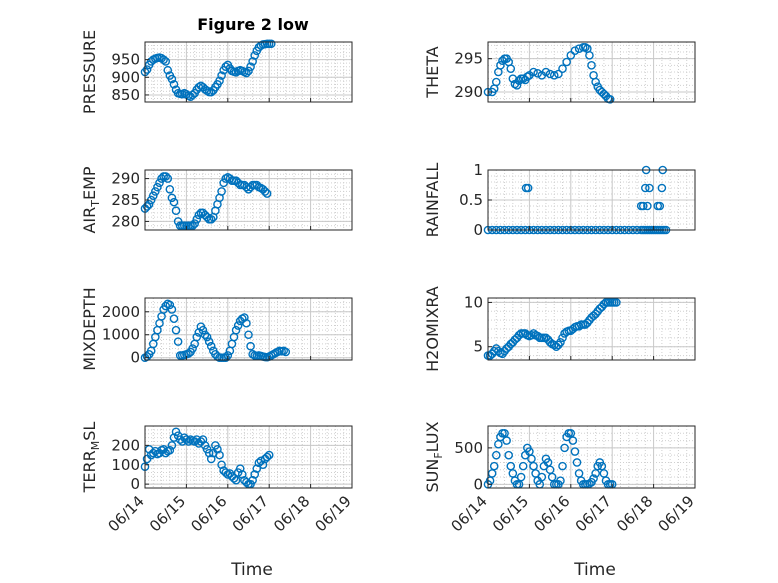  I want to click on subplot-theta: 290 295 THETA, so click(559, 72).